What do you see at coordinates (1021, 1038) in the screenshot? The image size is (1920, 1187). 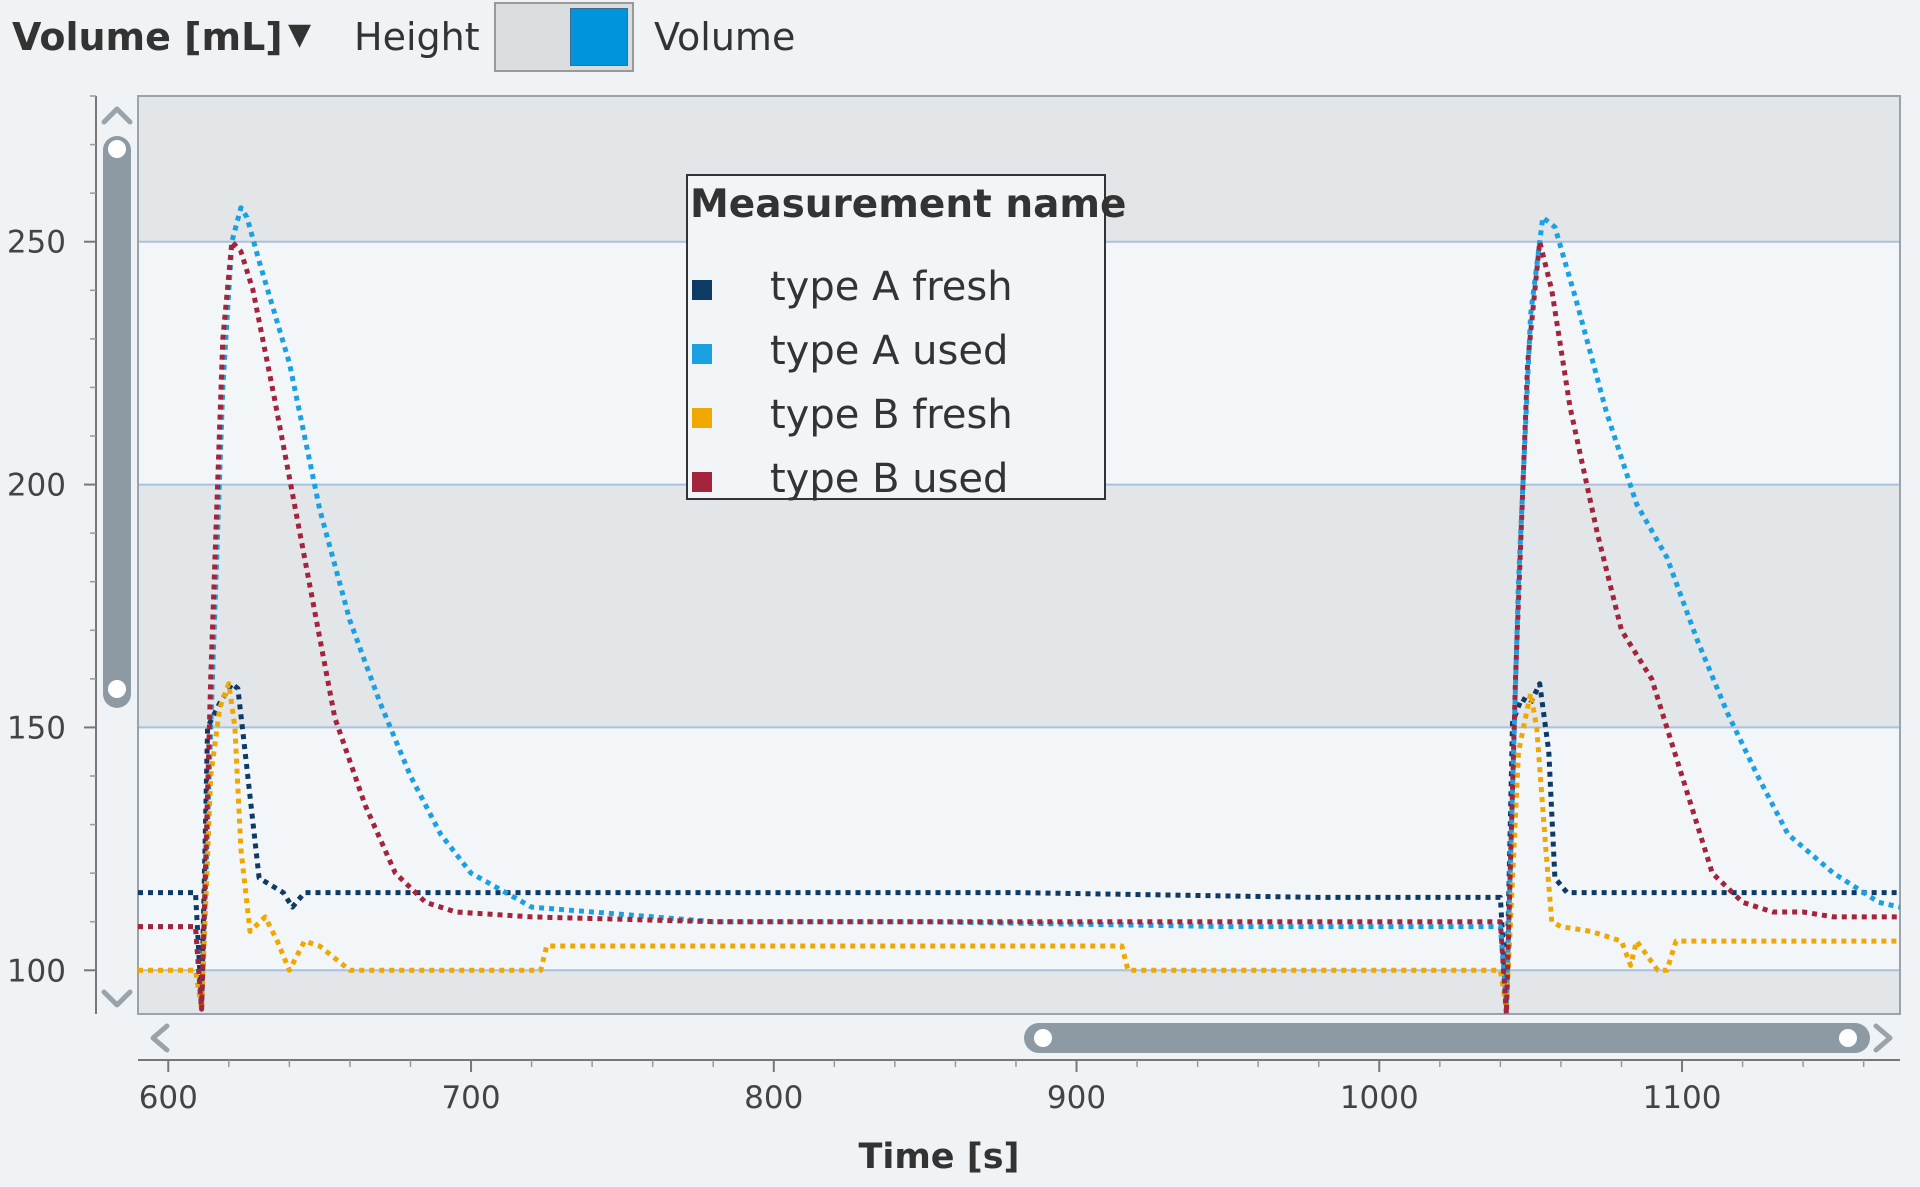 I see `horizontal-scrollbar` at bounding box center [1021, 1038].